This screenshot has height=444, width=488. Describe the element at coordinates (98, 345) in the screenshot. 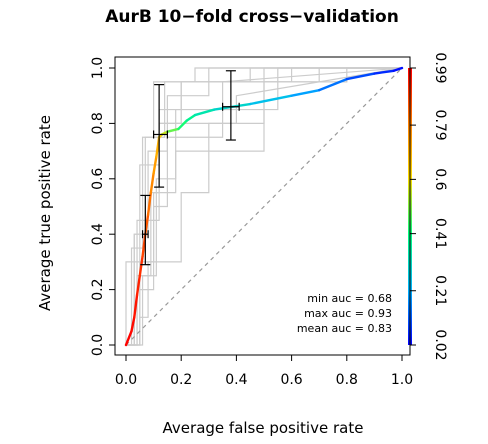

I see `y-tick-label: 0.0` at that location.